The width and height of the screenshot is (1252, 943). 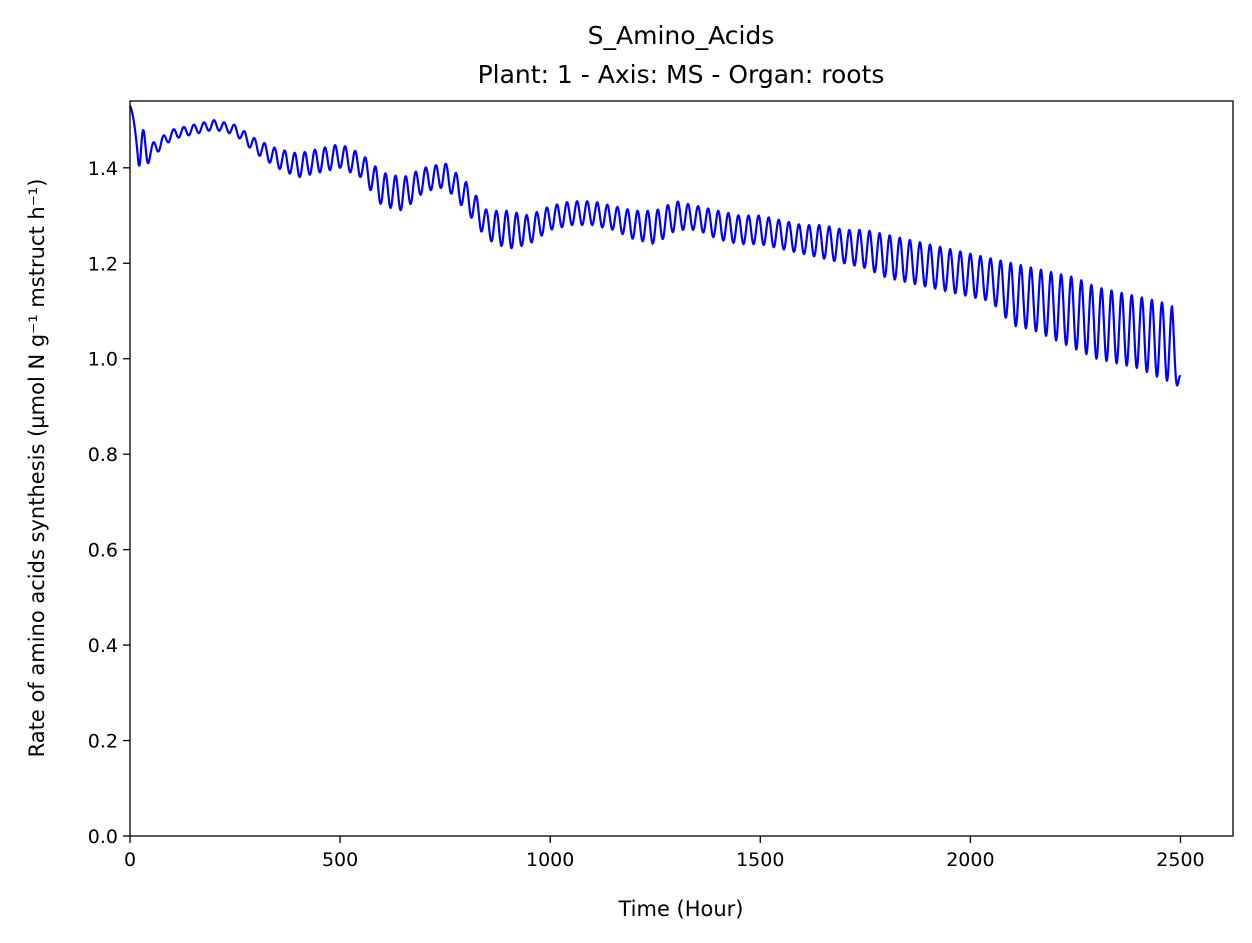 I want to click on chart-subtitle: Plant: 1 - Axis: MS - Organ: roots, so click(x=681, y=74).